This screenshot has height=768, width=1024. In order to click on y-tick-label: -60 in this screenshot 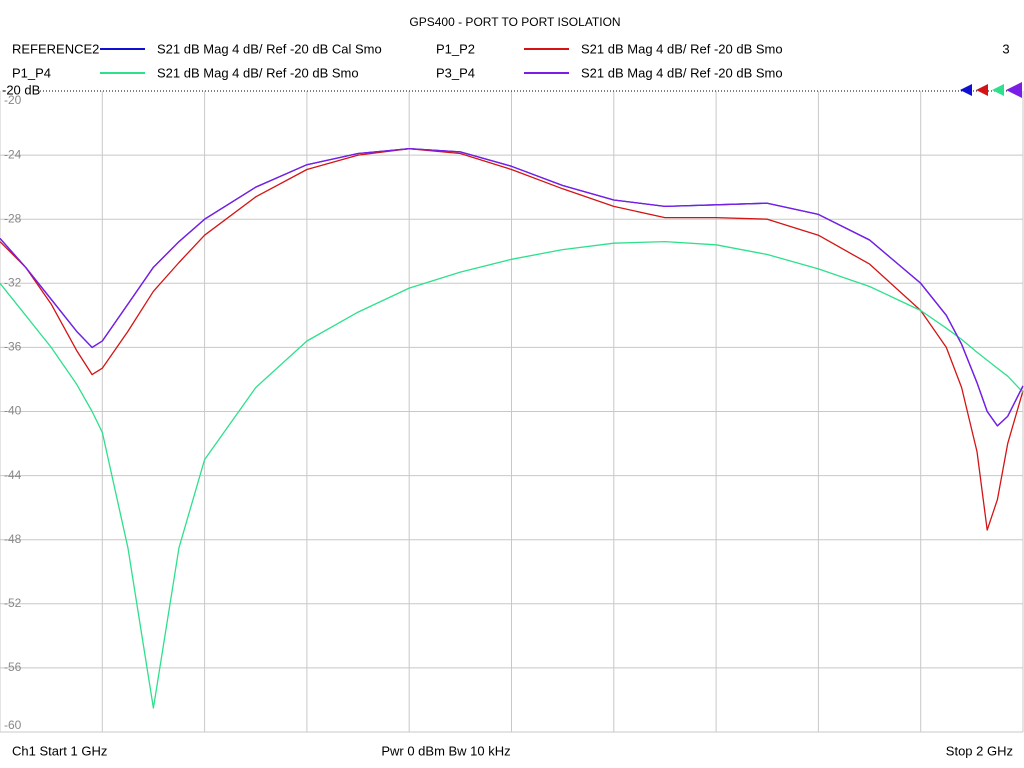, I will do `click(13, 725)`.